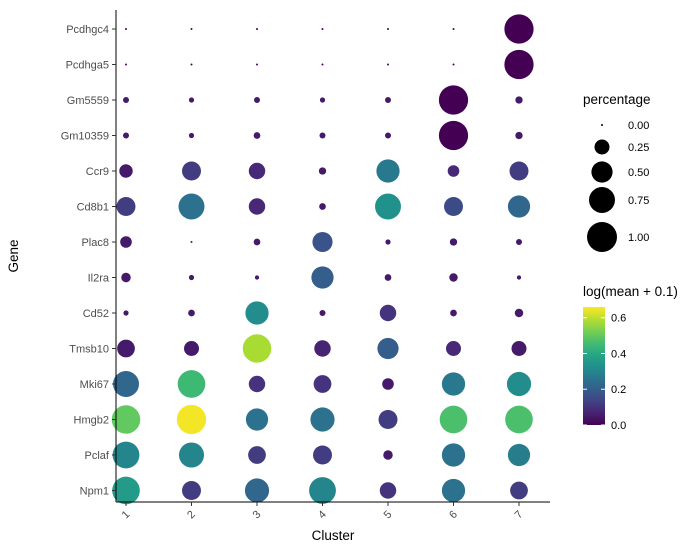 The height and width of the screenshot is (550, 700). I want to click on x-tick-label-5: 5, so click(388, 515).